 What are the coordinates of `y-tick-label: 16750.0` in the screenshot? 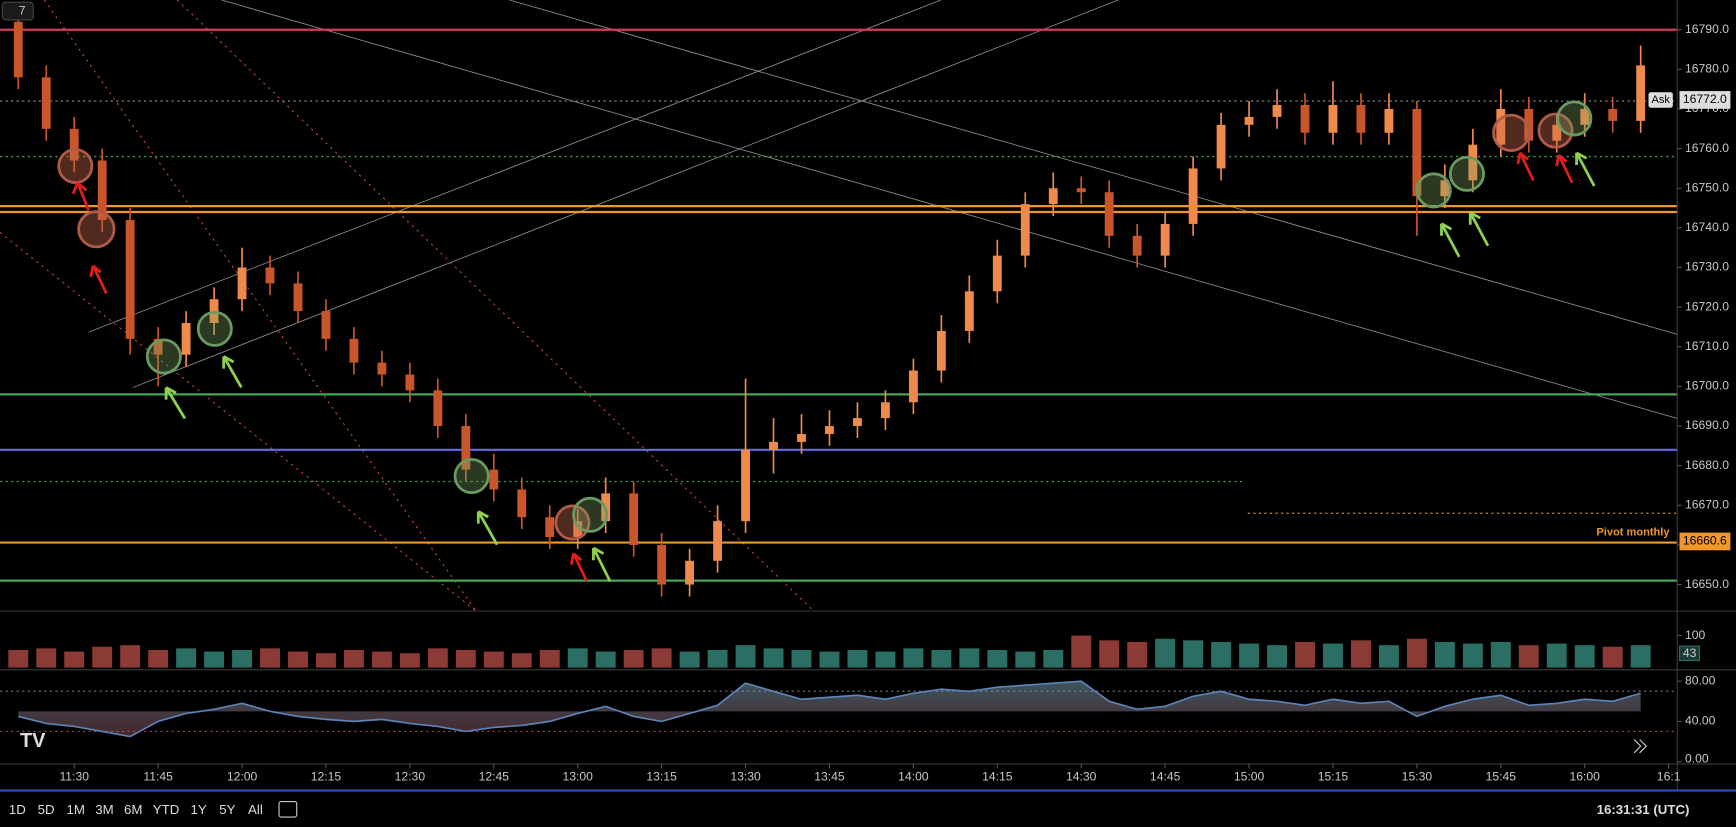 It's located at (1707, 187).